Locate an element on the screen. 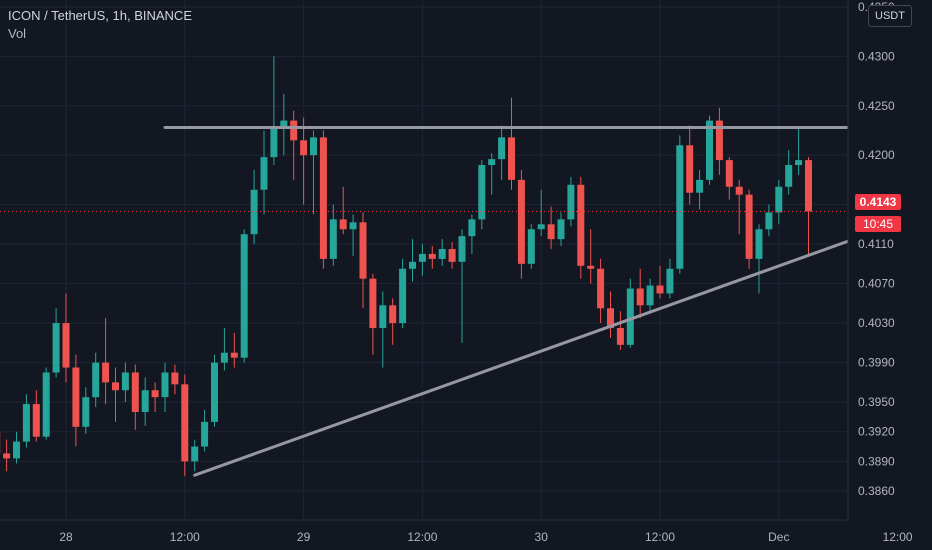 Image resolution: width=932 pixels, height=550 pixels. current-price-tag: 0.4143 is located at coordinates (878, 202).